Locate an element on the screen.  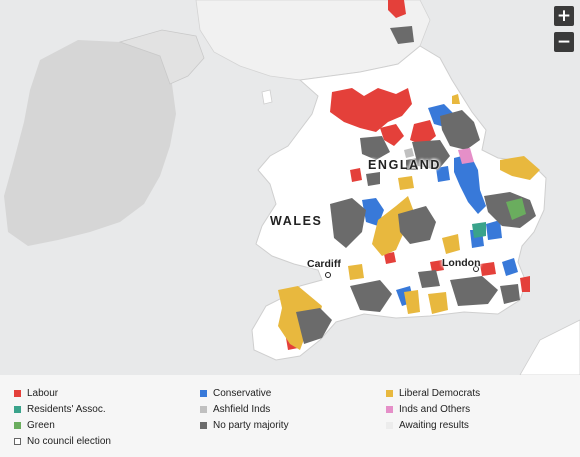
zoom-out-button: − is located at coordinates (564, 42).